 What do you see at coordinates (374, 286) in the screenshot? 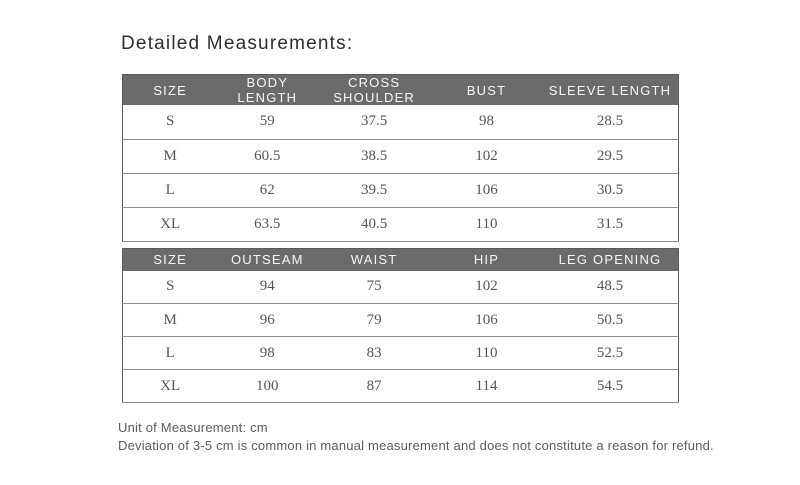
I see `measurement-cell: 75` at bounding box center [374, 286].